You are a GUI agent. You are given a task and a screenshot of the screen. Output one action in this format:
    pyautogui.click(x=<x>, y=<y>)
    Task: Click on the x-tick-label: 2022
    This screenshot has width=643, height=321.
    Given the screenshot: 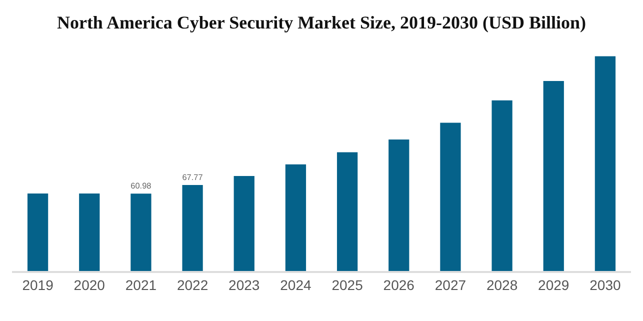 What is the action you would take?
    pyautogui.click(x=192, y=284)
    